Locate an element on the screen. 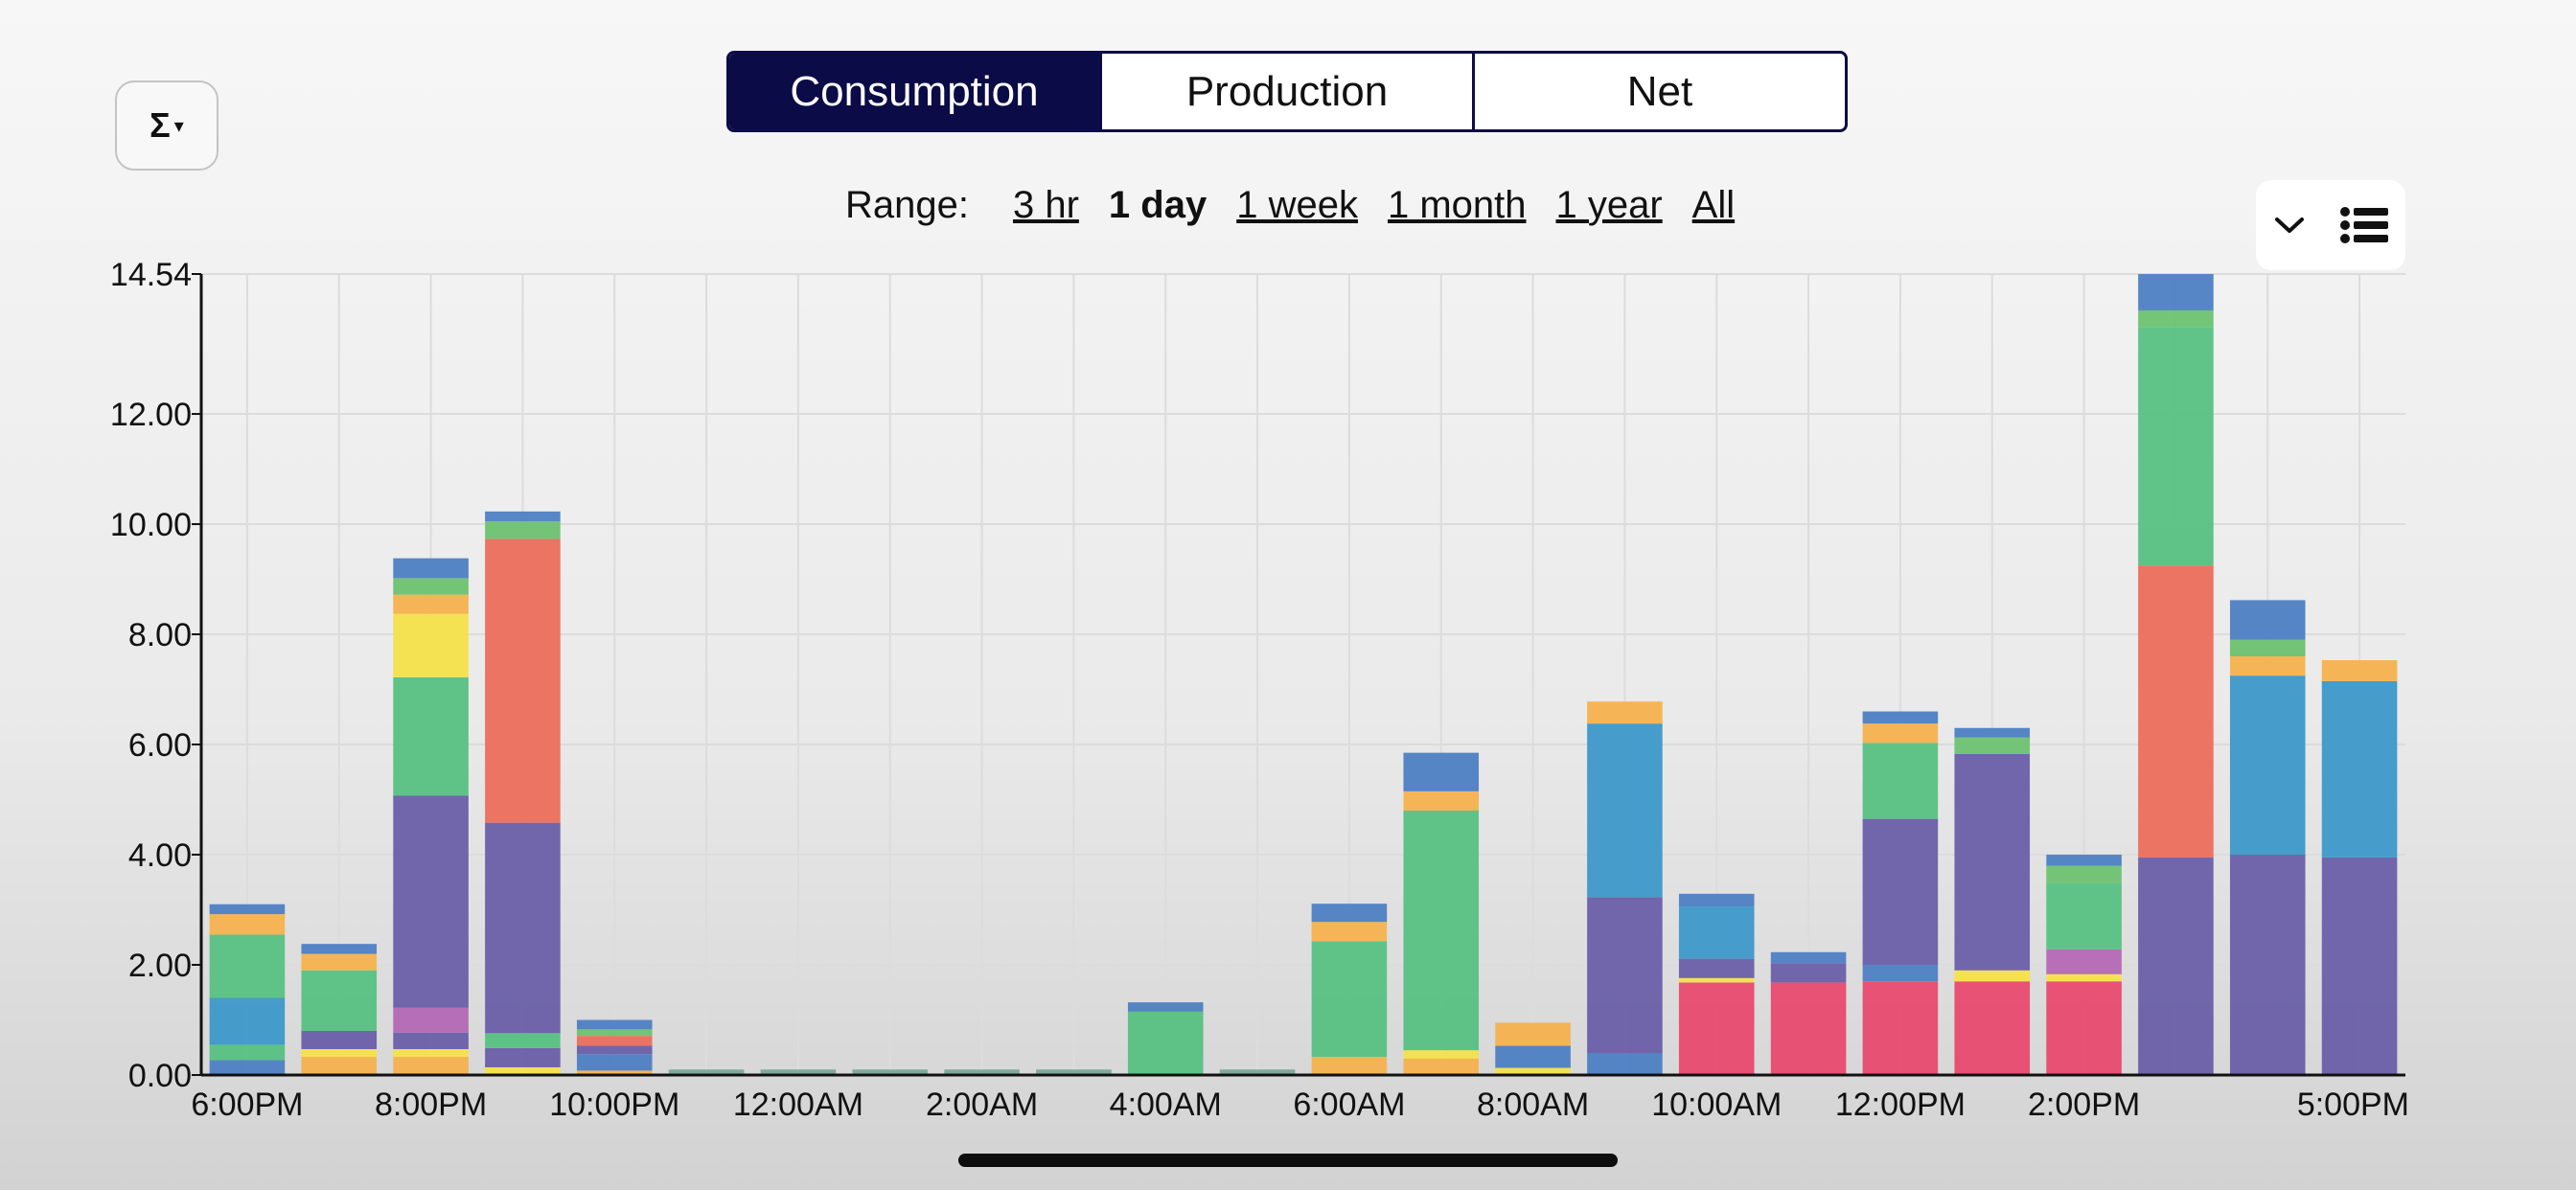 The width and height of the screenshot is (2576, 1190). range-3hr-link: 3 hr is located at coordinates (1045, 205).